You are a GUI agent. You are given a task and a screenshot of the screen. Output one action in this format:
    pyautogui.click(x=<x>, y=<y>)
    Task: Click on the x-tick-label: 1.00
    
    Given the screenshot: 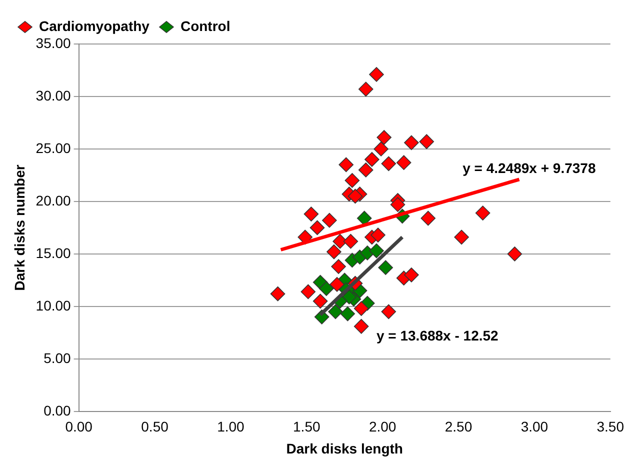 What is the action you would take?
    pyautogui.click(x=231, y=426)
    